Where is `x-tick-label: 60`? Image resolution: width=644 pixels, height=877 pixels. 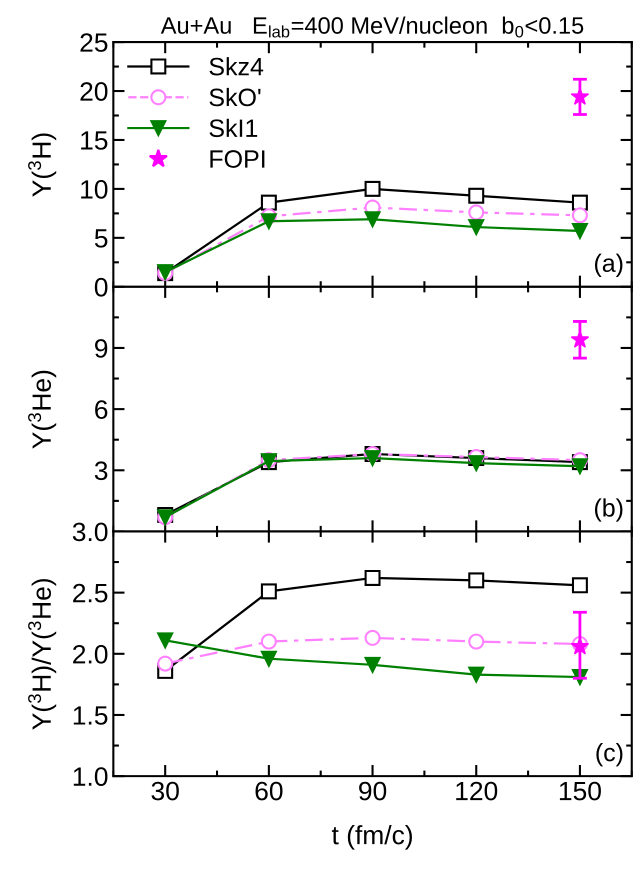
x-tick-label: 60 is located at coordinates (269, 791).